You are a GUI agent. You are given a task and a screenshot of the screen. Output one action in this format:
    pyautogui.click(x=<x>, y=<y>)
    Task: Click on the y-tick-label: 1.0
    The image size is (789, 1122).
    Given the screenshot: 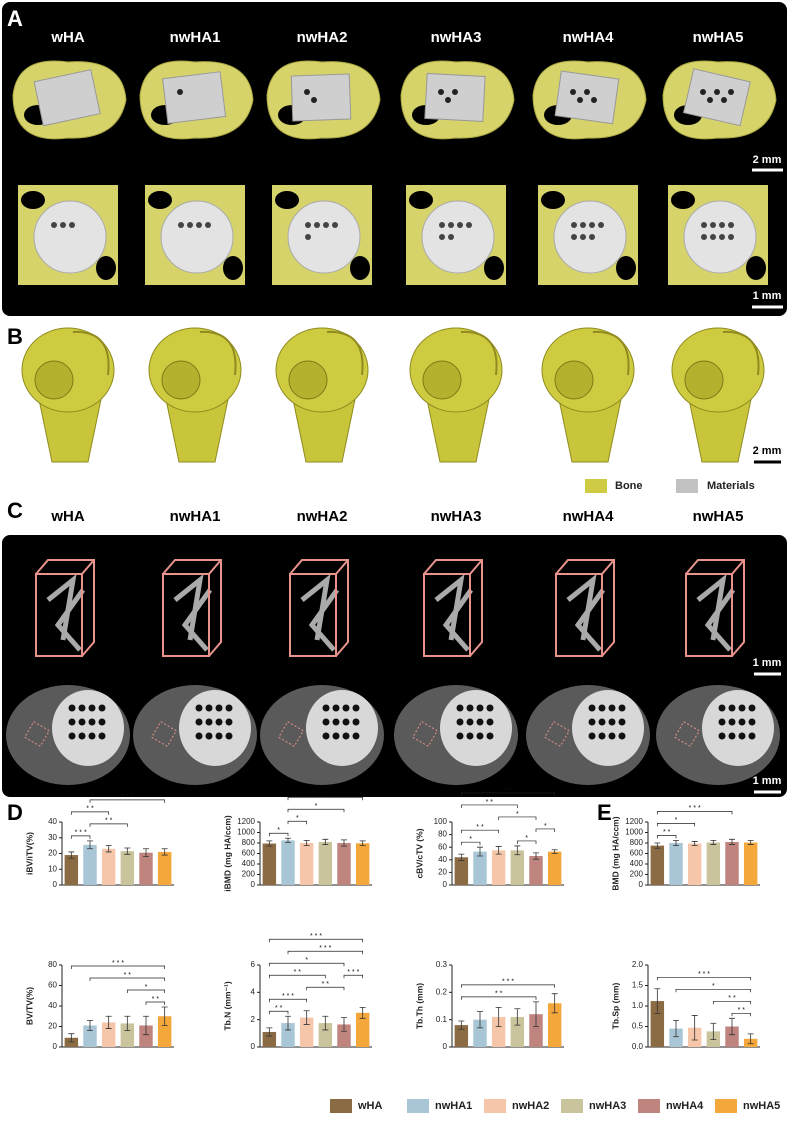 What is the action you would take?
    pyautogui.click(x=638, y=1005)
    